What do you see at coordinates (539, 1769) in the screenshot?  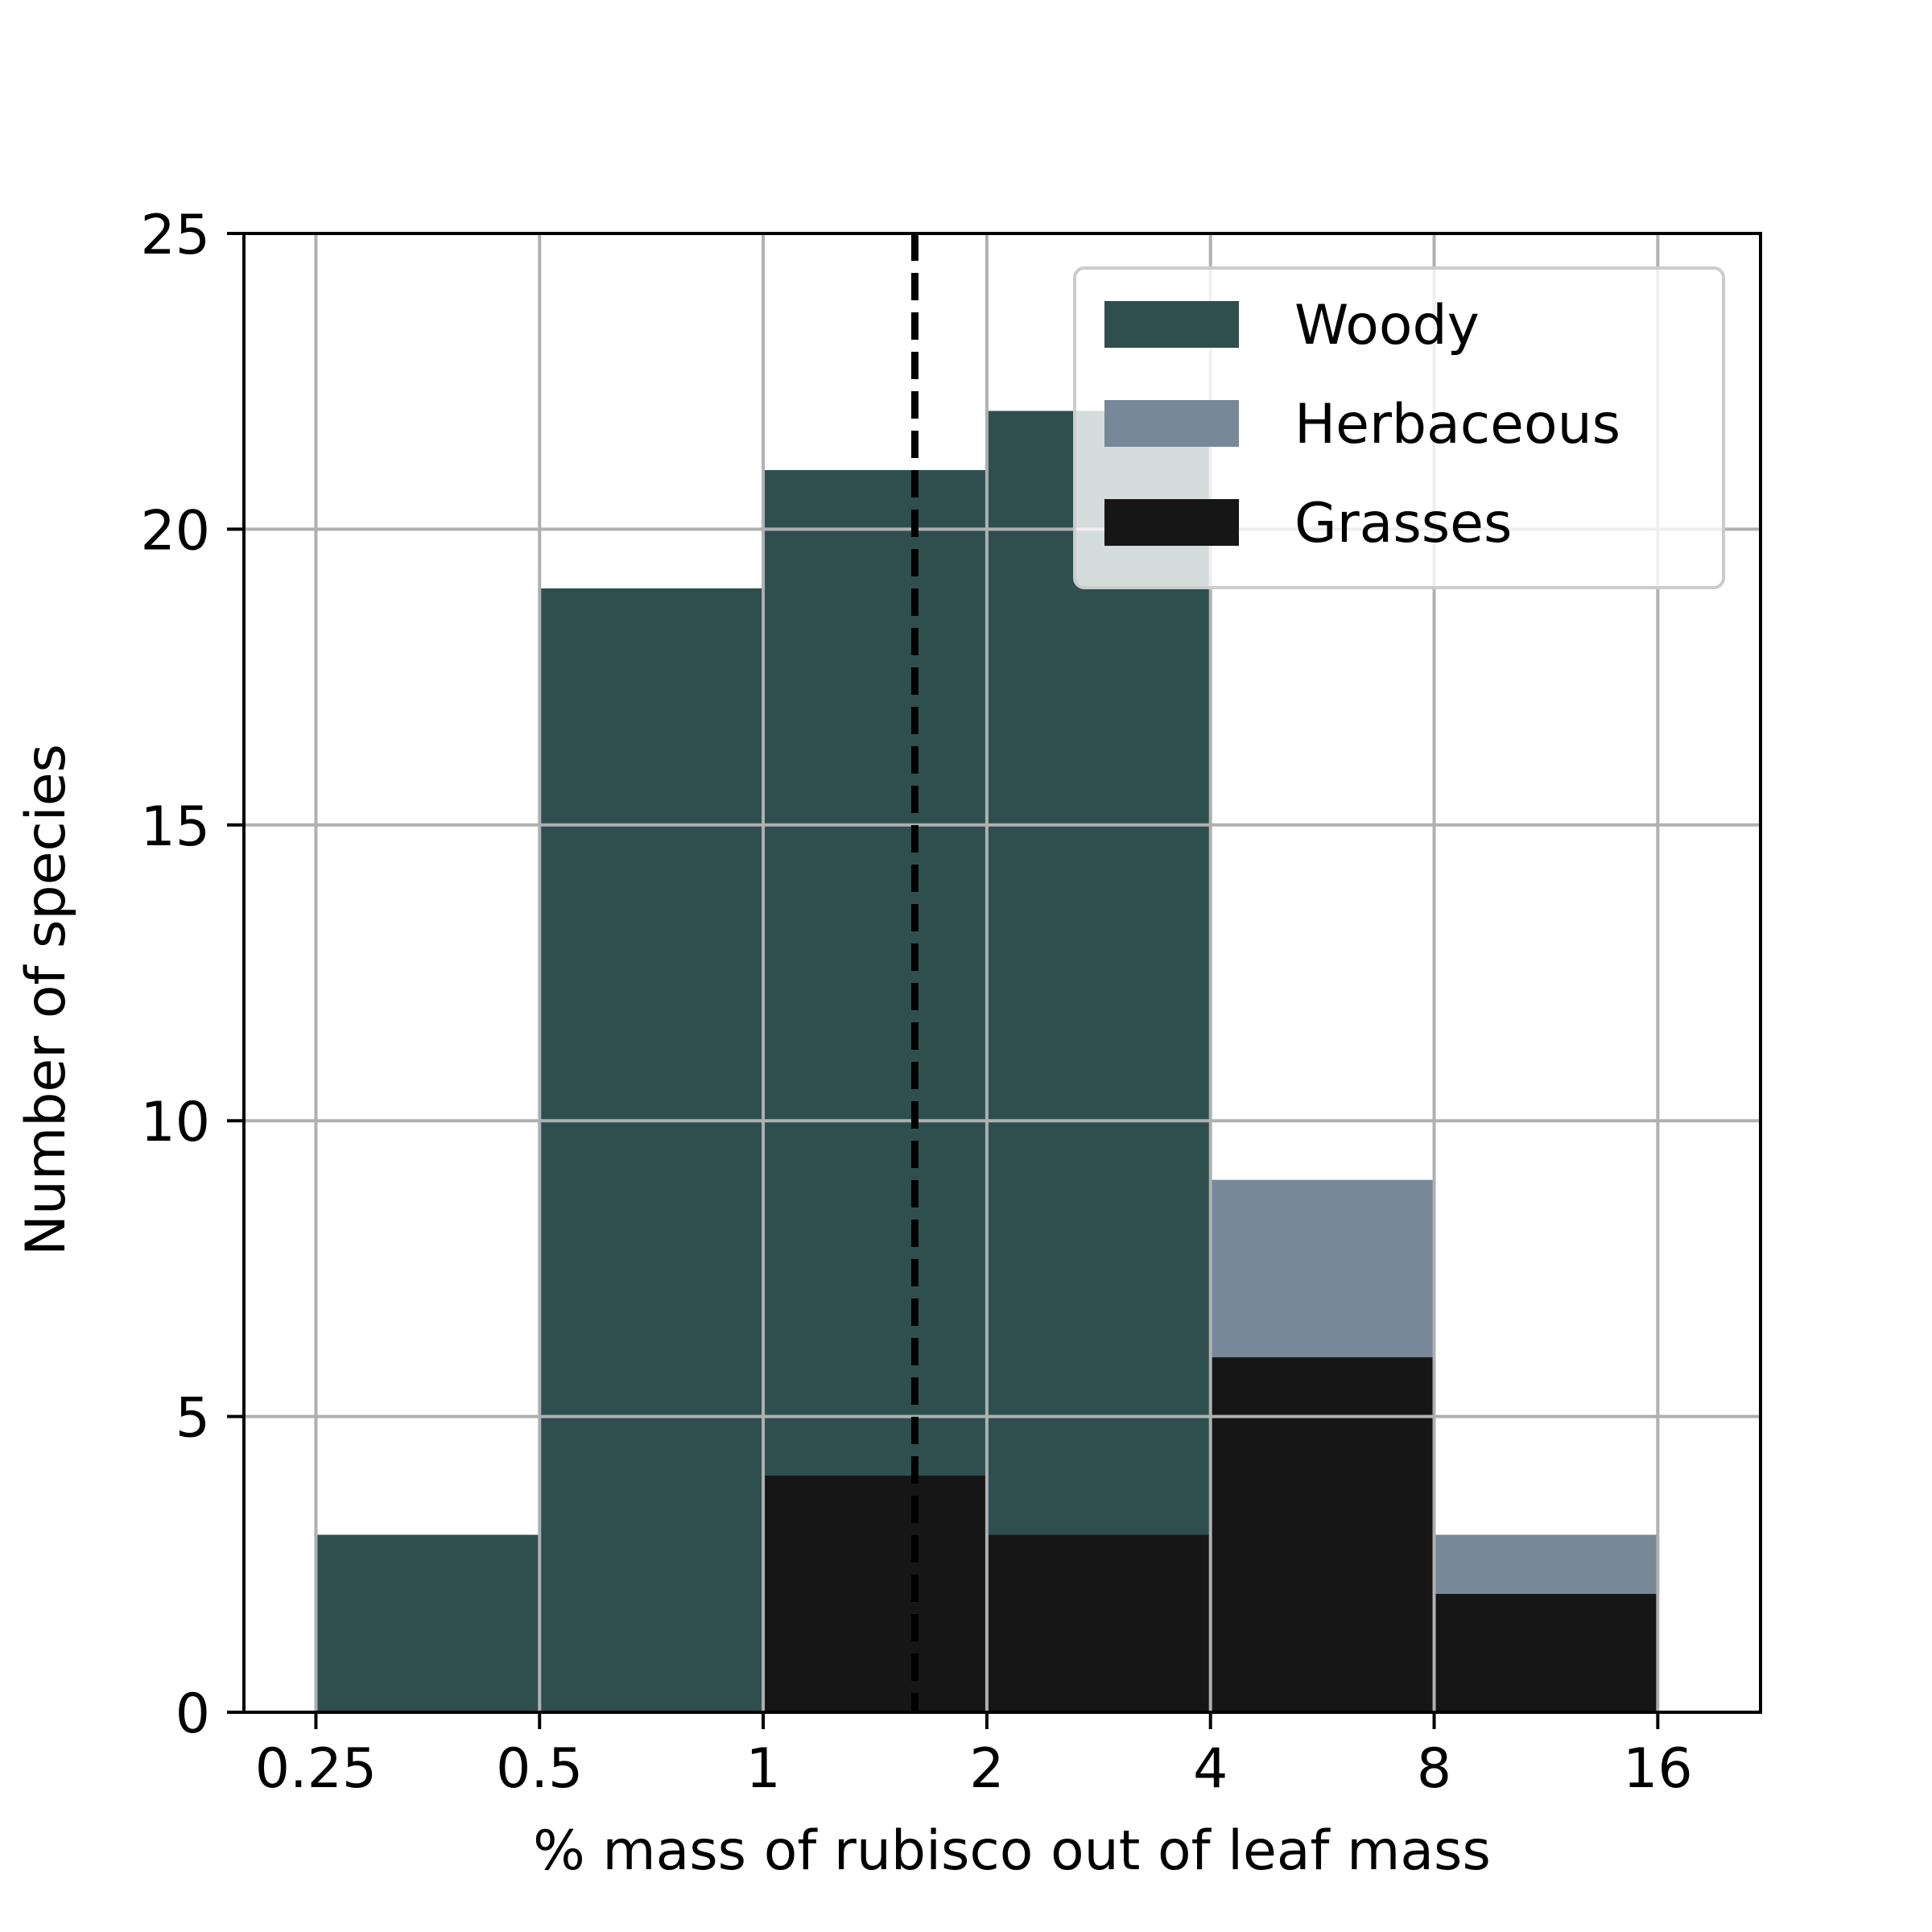 I see `x-tick-label: 0.5` at bounding box center [539, 1769].